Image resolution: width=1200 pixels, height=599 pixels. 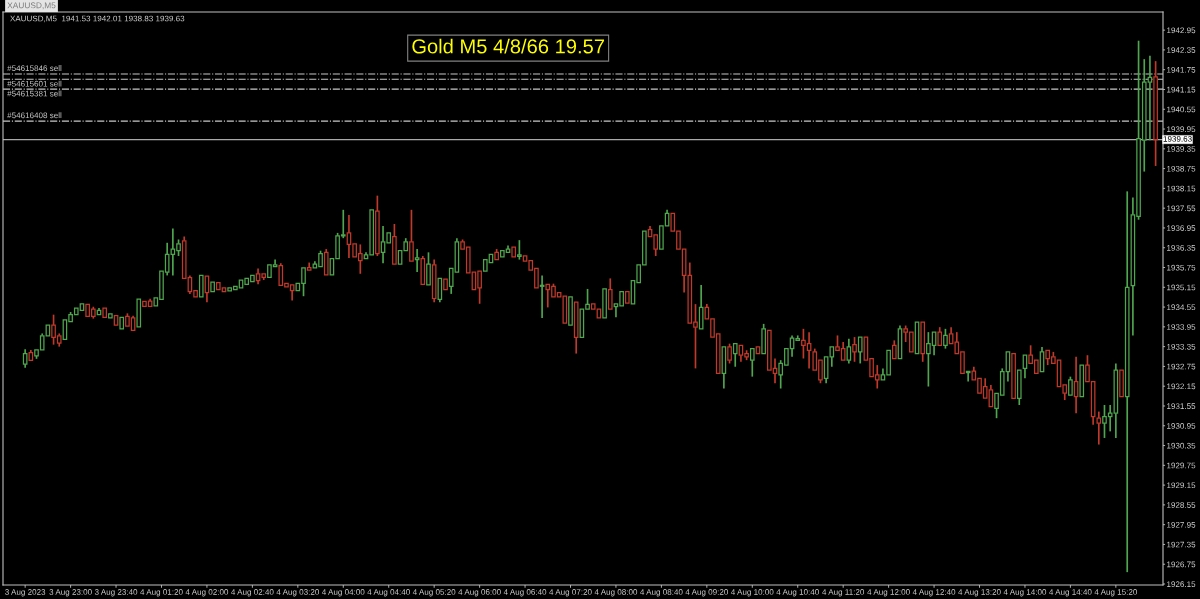 What do you see at coordinates (70, 593) in the screenshot?
I see `x-tick-label: 3 Aug 23:00` at bounding box center [70, 593].